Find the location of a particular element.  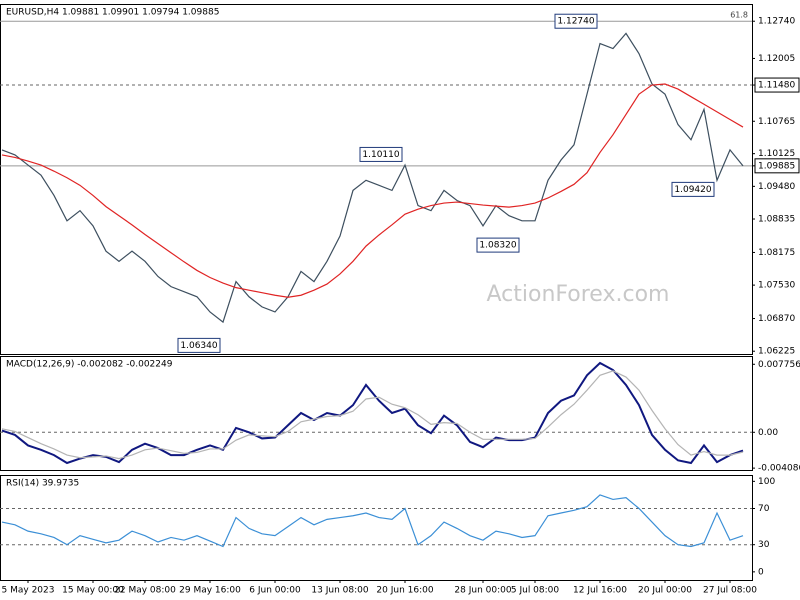

y-tick-label: 1.09480 is located at coordinates (776, 187).